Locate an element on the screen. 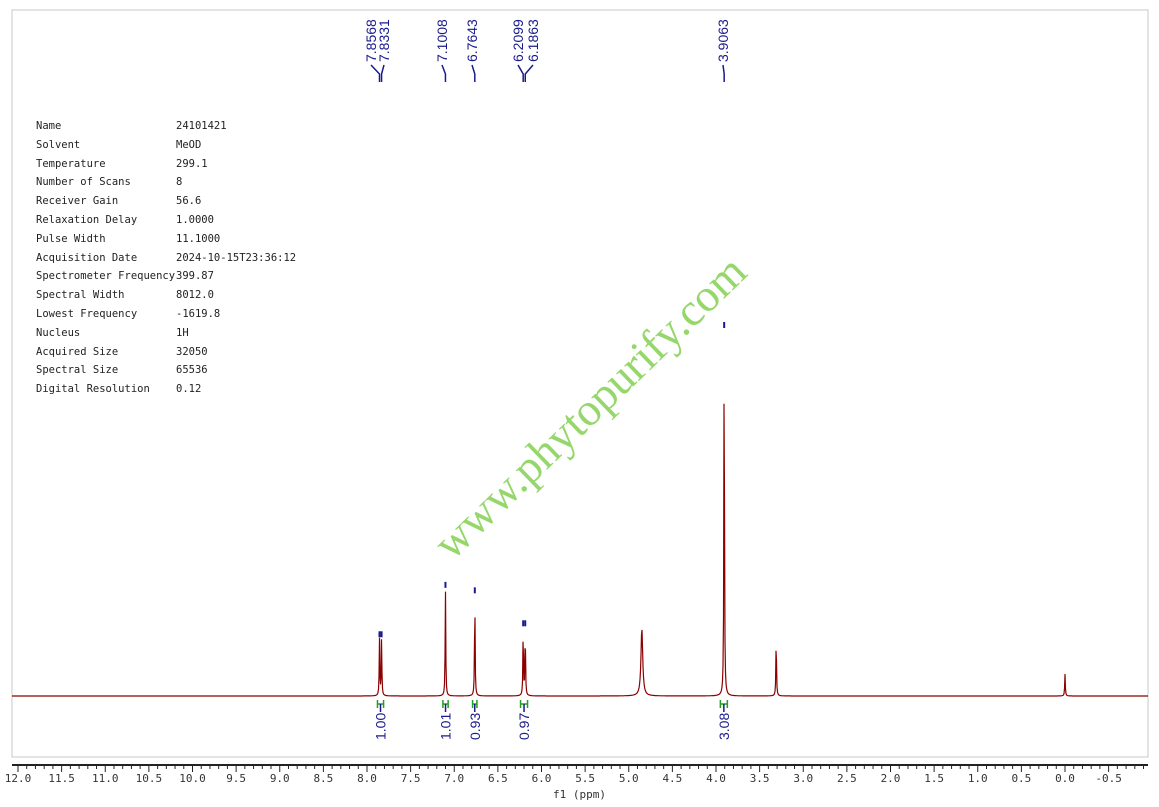 This screenshot has height=807, width=1159. parameter-row: Acquisition Date 2024-10-15T23:36:12 is located at coordinates (166, 261).